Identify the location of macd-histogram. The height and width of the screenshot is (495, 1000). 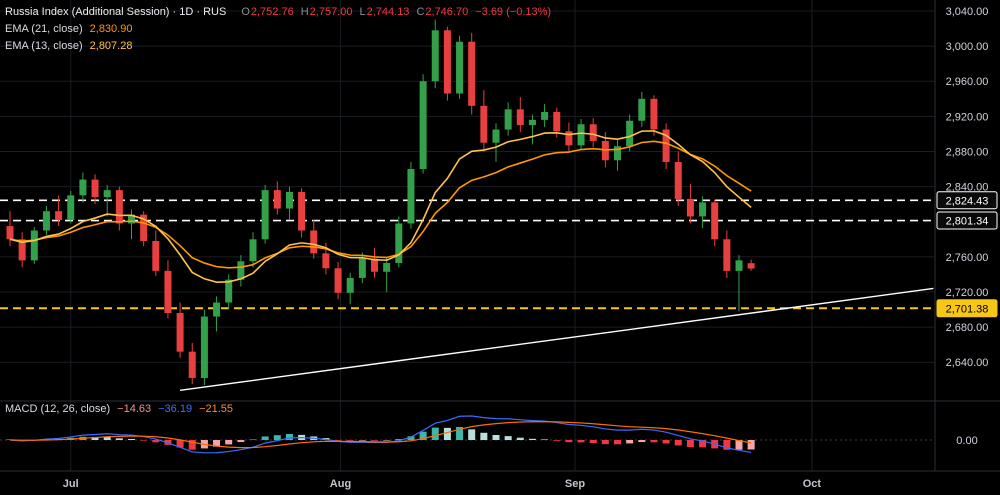
(380, 438).